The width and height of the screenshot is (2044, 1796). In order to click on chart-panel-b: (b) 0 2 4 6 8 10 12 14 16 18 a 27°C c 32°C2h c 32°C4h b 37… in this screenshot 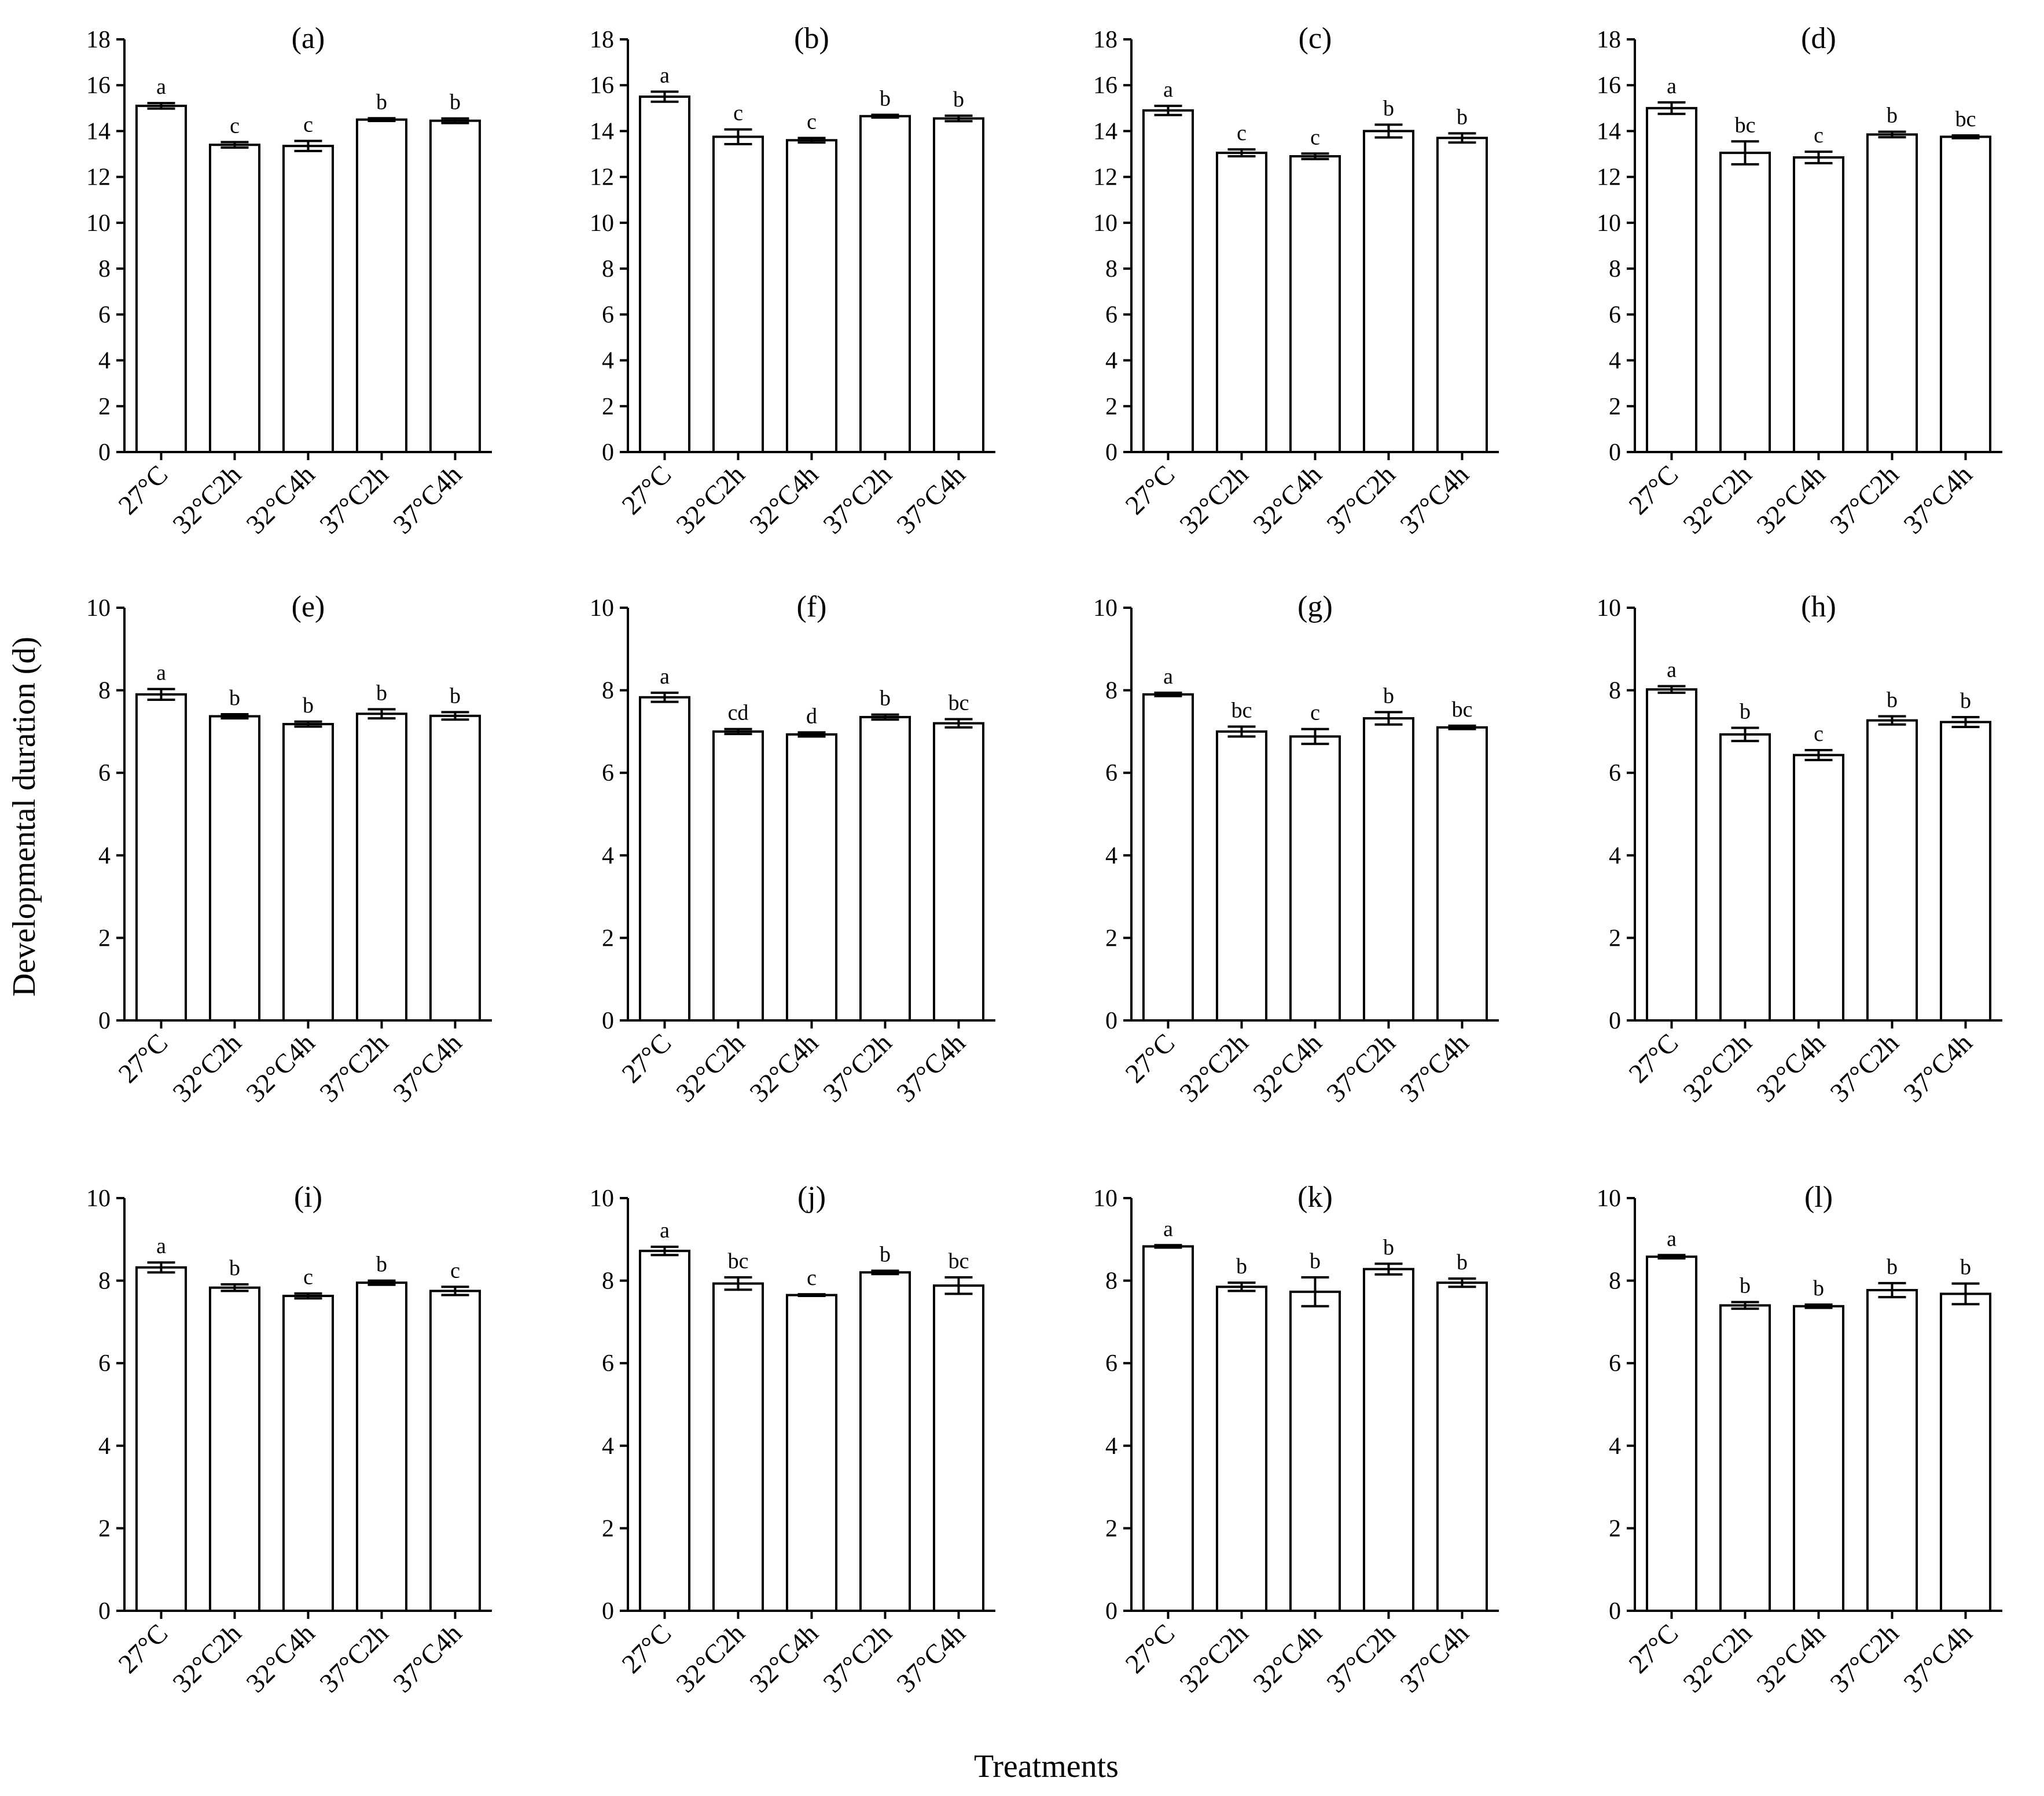, I will do `click(792, 281)`.